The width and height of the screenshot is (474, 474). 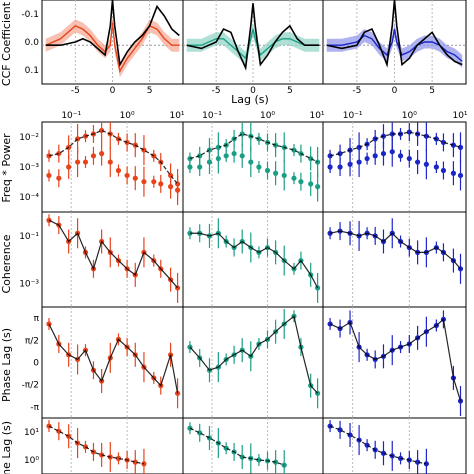 I want to click on ccf-xtick-label: -5, so click(x=216, y=91).